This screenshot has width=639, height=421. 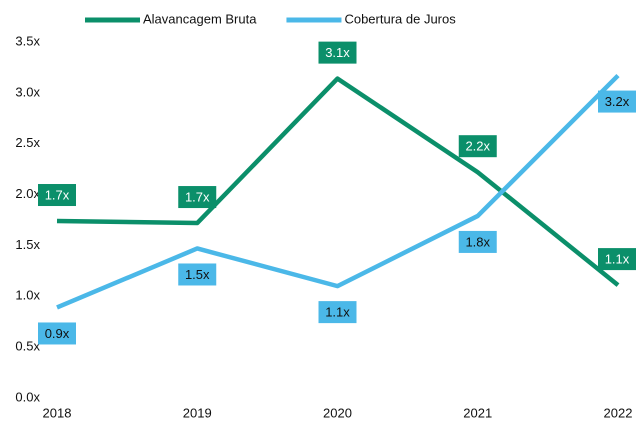 I want to click on data-label: 1.5x, so click(x=197, y=274).